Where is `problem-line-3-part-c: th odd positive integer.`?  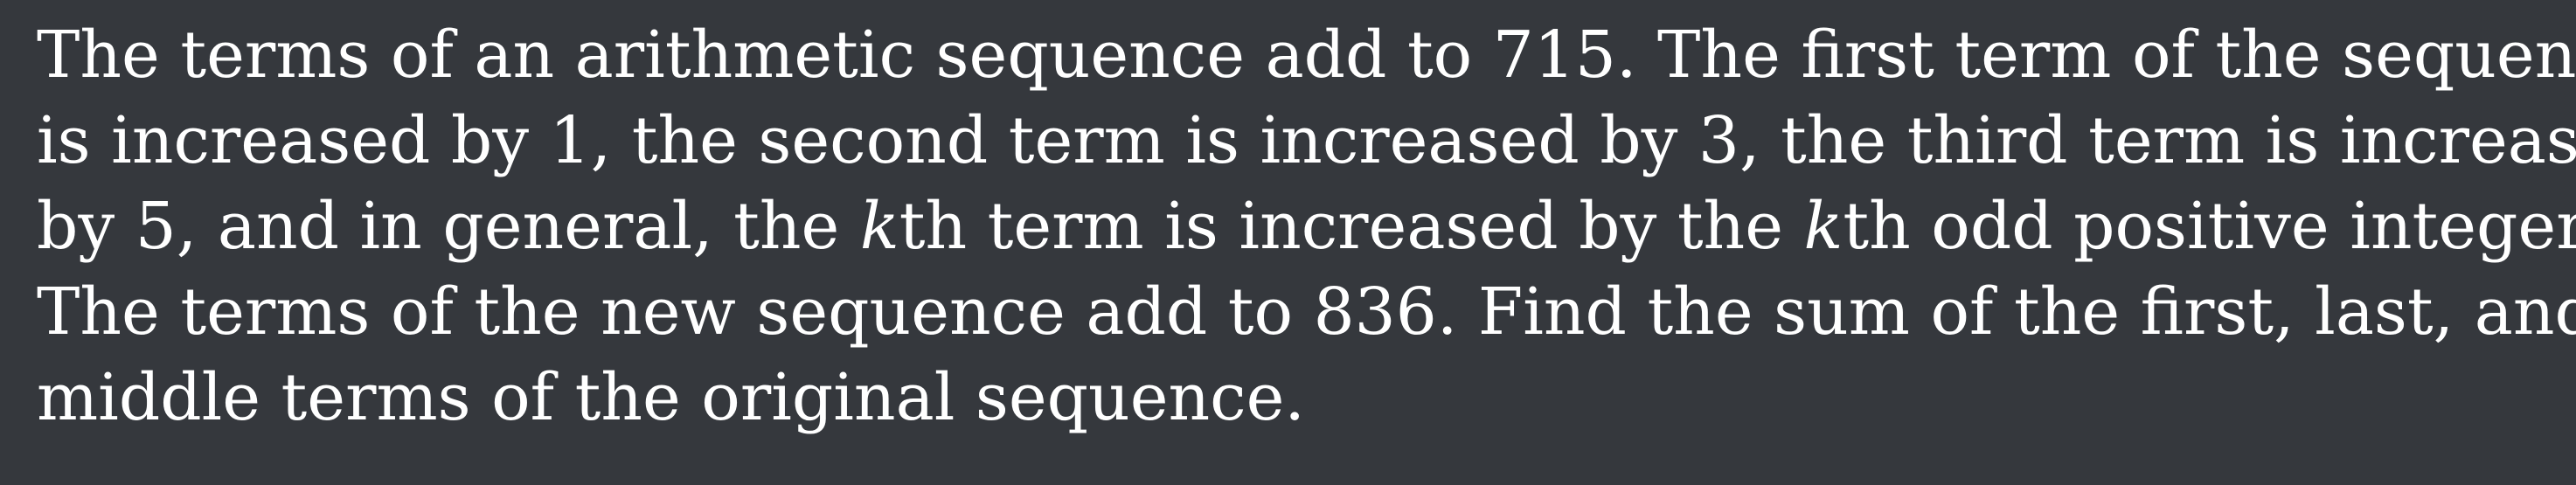 problem-line-3-part-c: th odd positive integer. is located at coordinates (2209, 226).